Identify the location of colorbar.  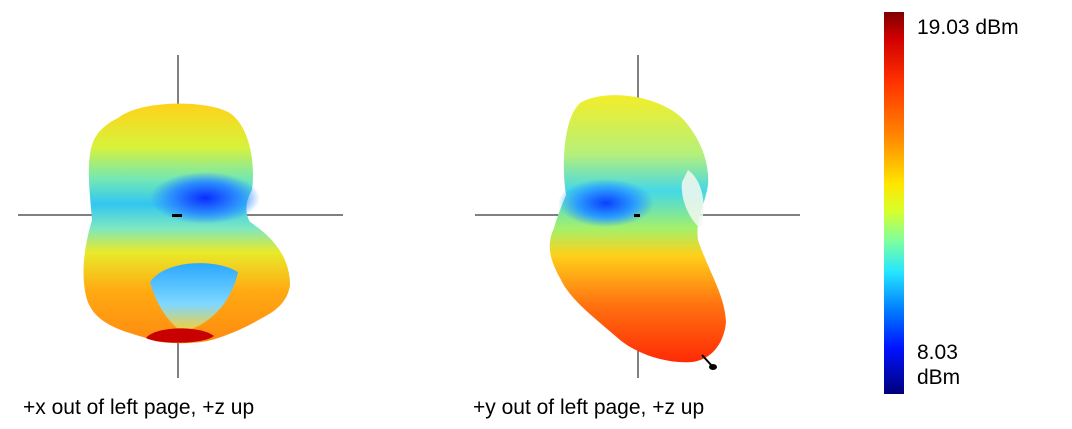
(894, 203).